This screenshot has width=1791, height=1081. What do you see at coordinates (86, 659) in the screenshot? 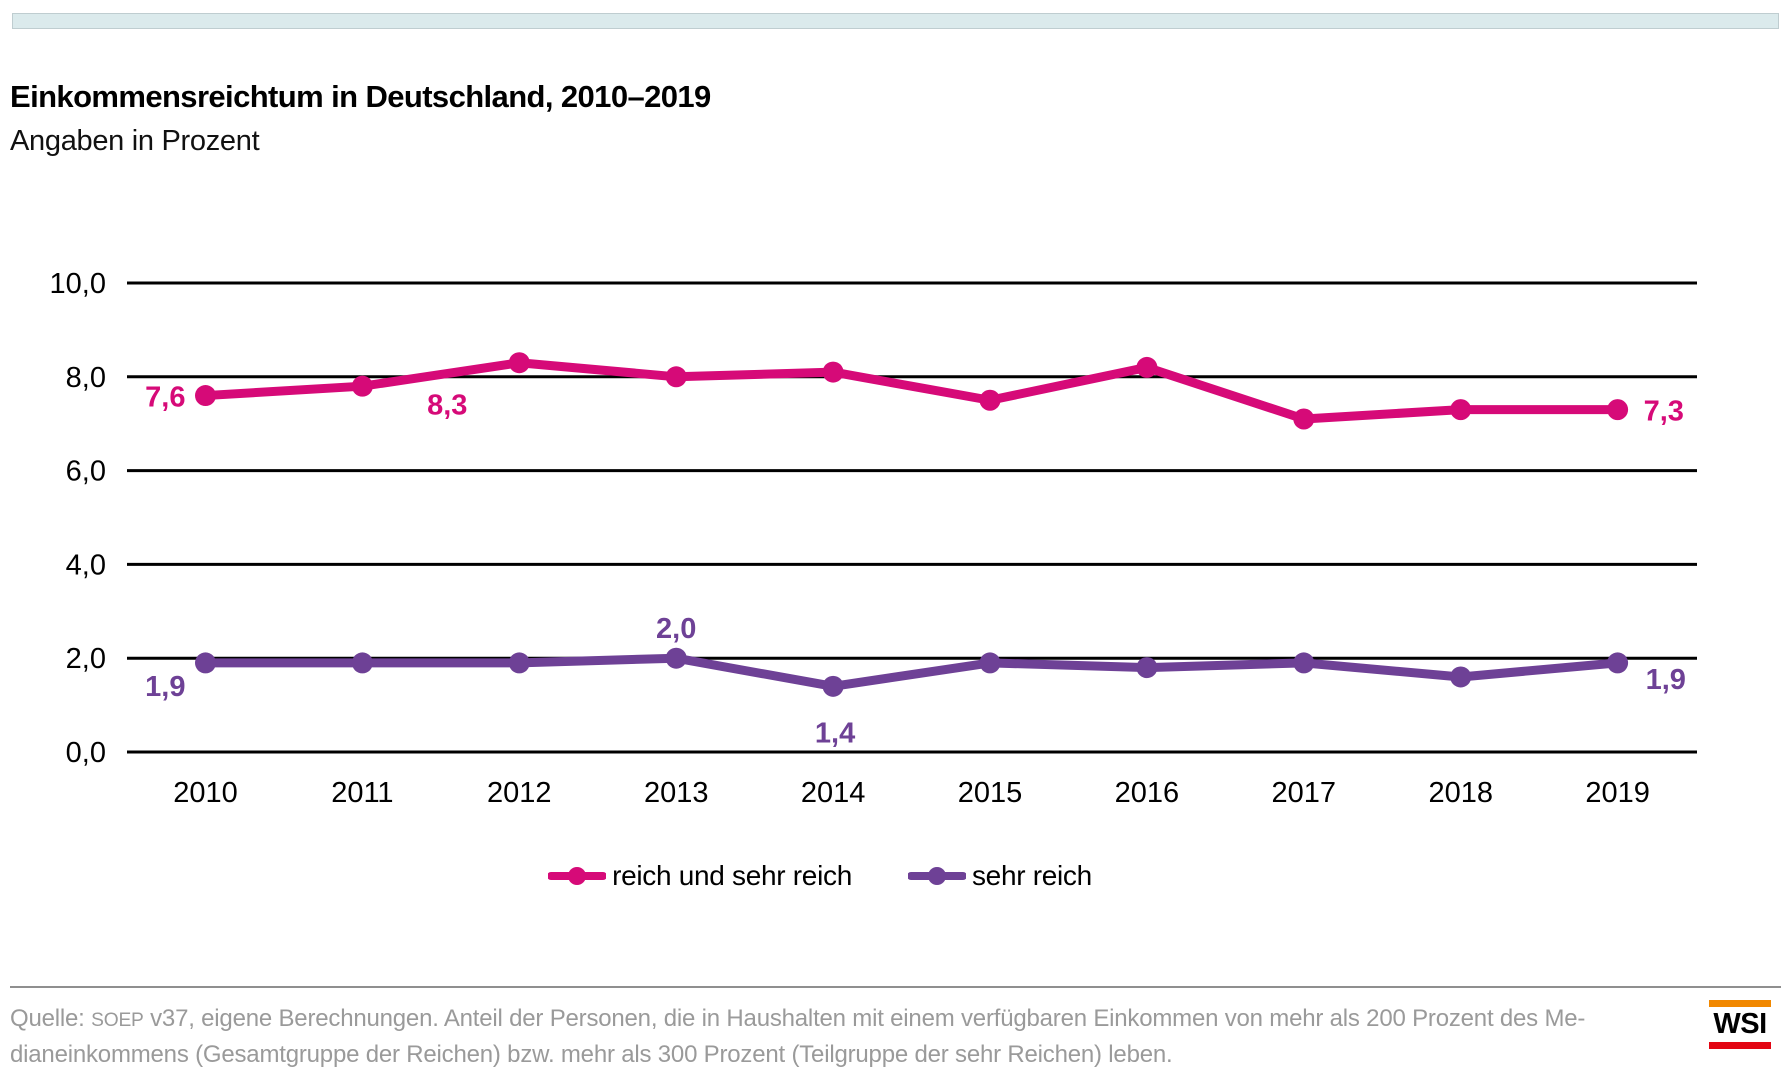
I see `y-axis-tick-label: 2,0` at bounding box center [86, 659].